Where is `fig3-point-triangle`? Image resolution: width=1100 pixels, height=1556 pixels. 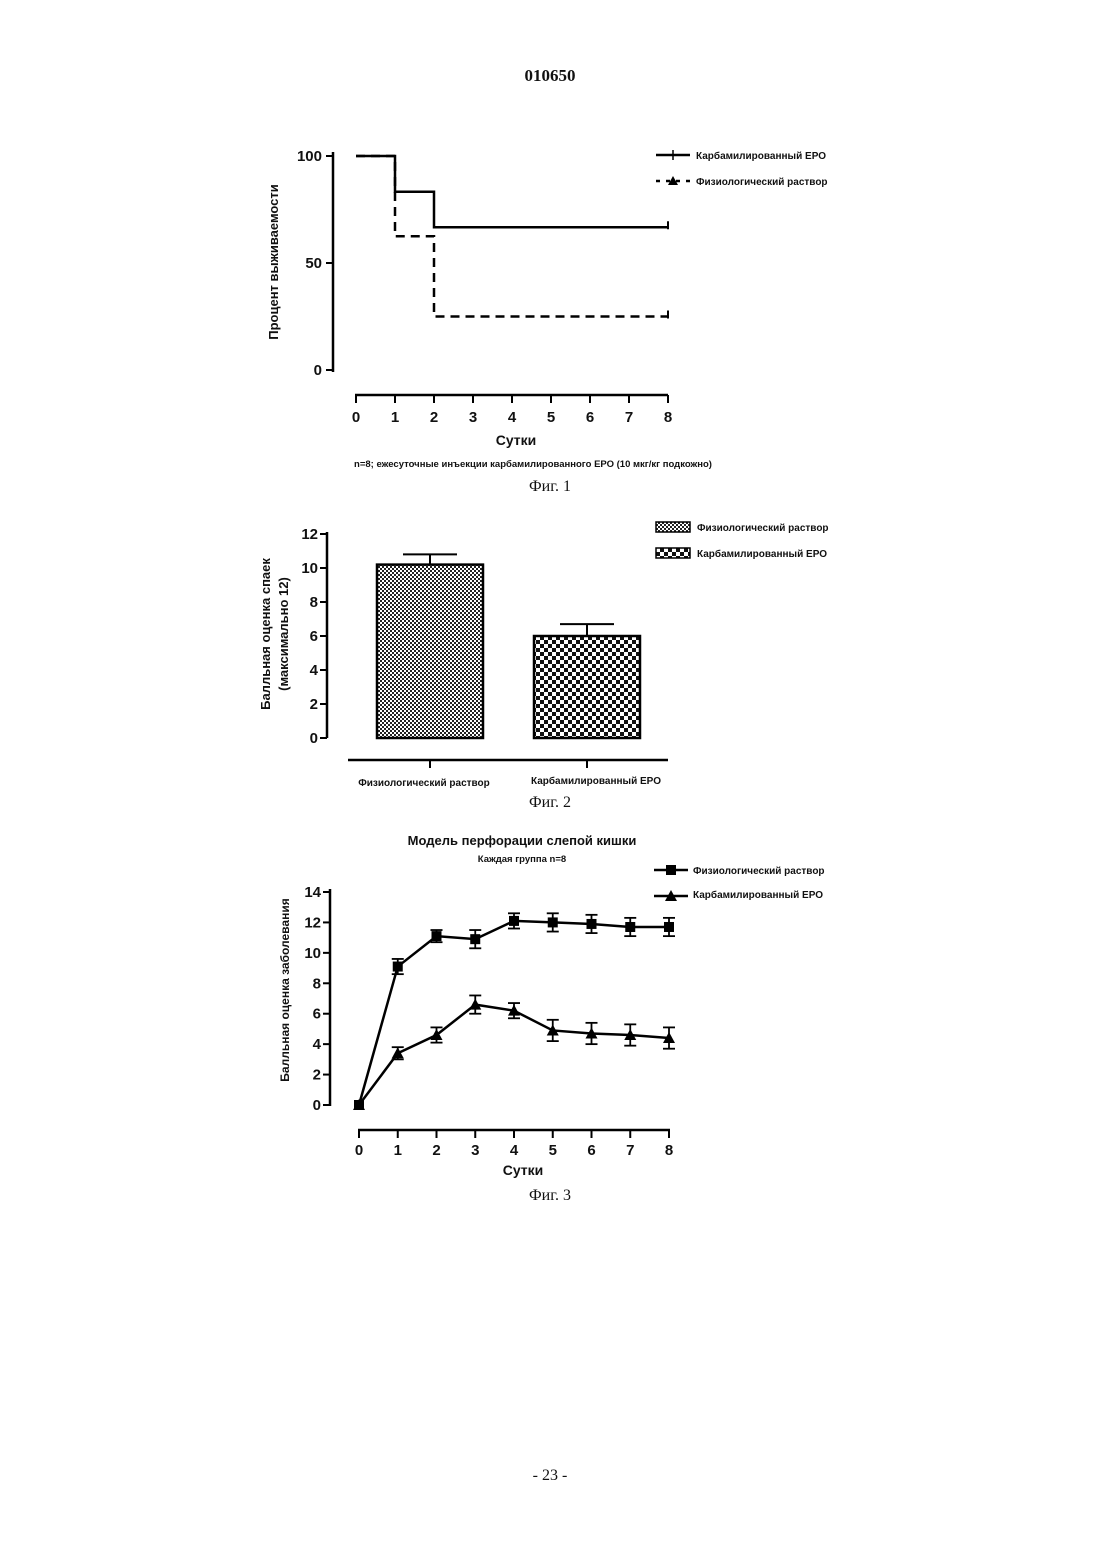
fig3-point-triangle is located at coordinates (398, 1052).